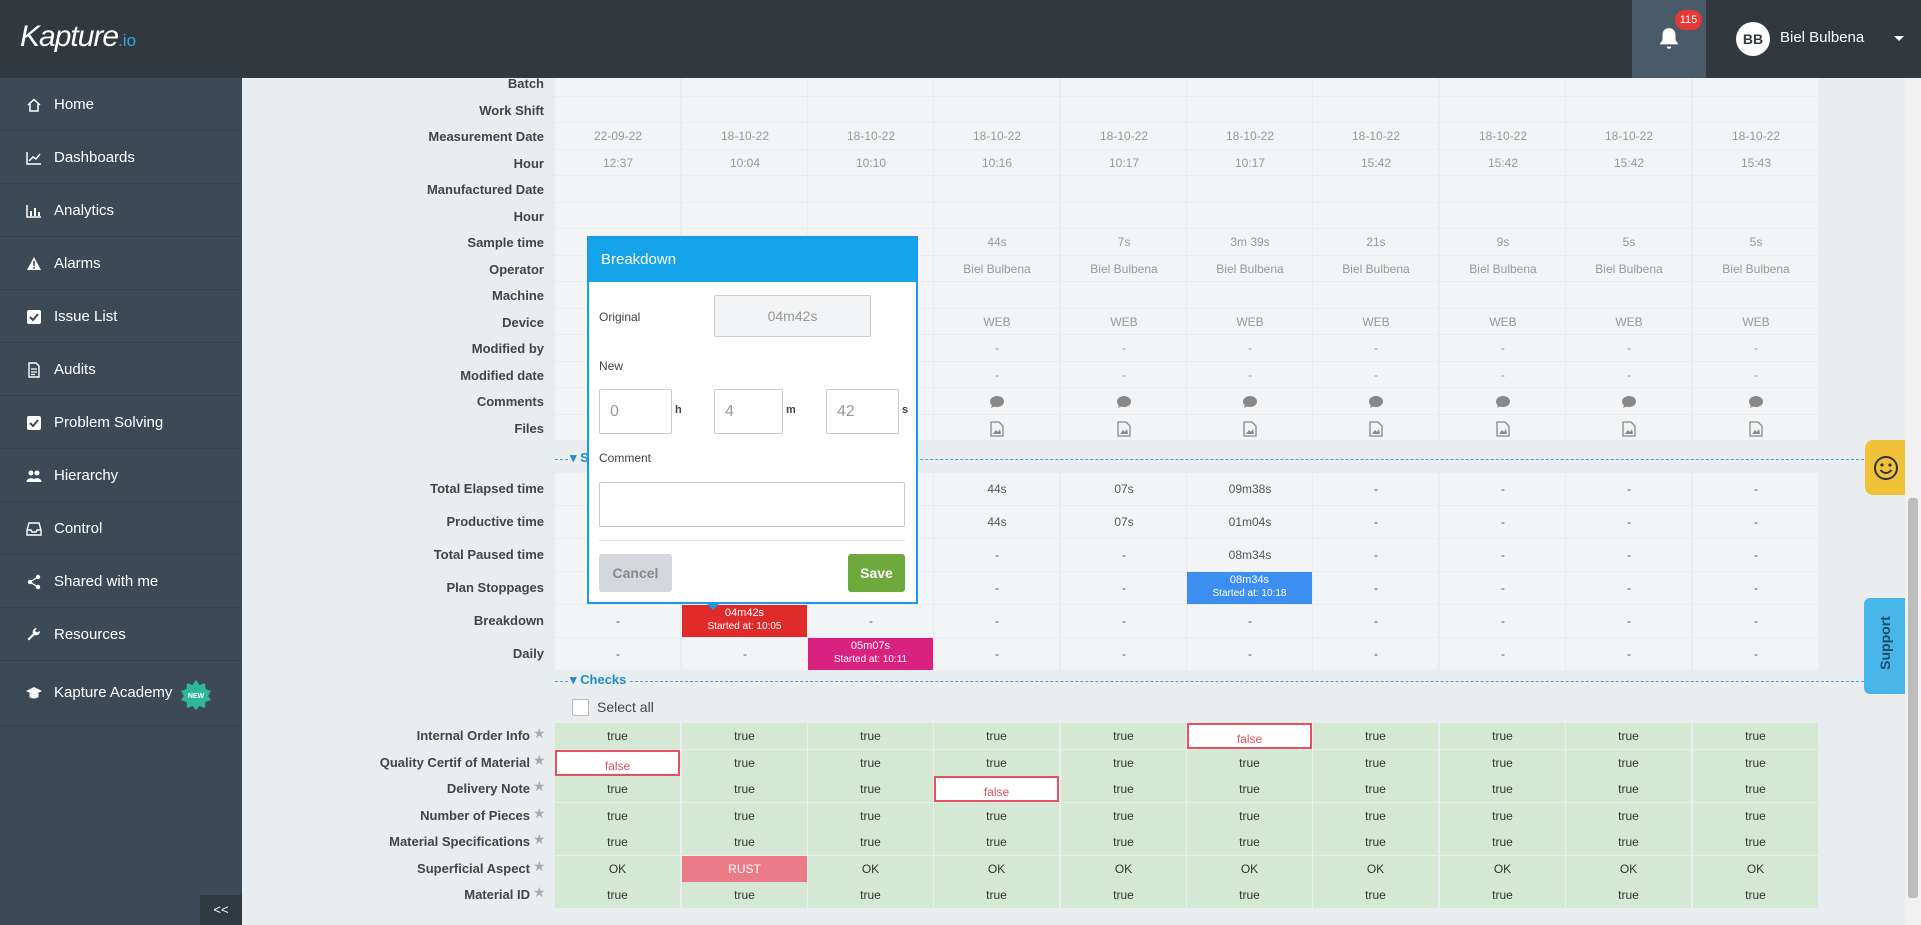 This screenshot has width=1921, height=925. What do you see at coordinates (752, 504) in the screenshot?
I see `comment-input` at bounding box center [752, 504].